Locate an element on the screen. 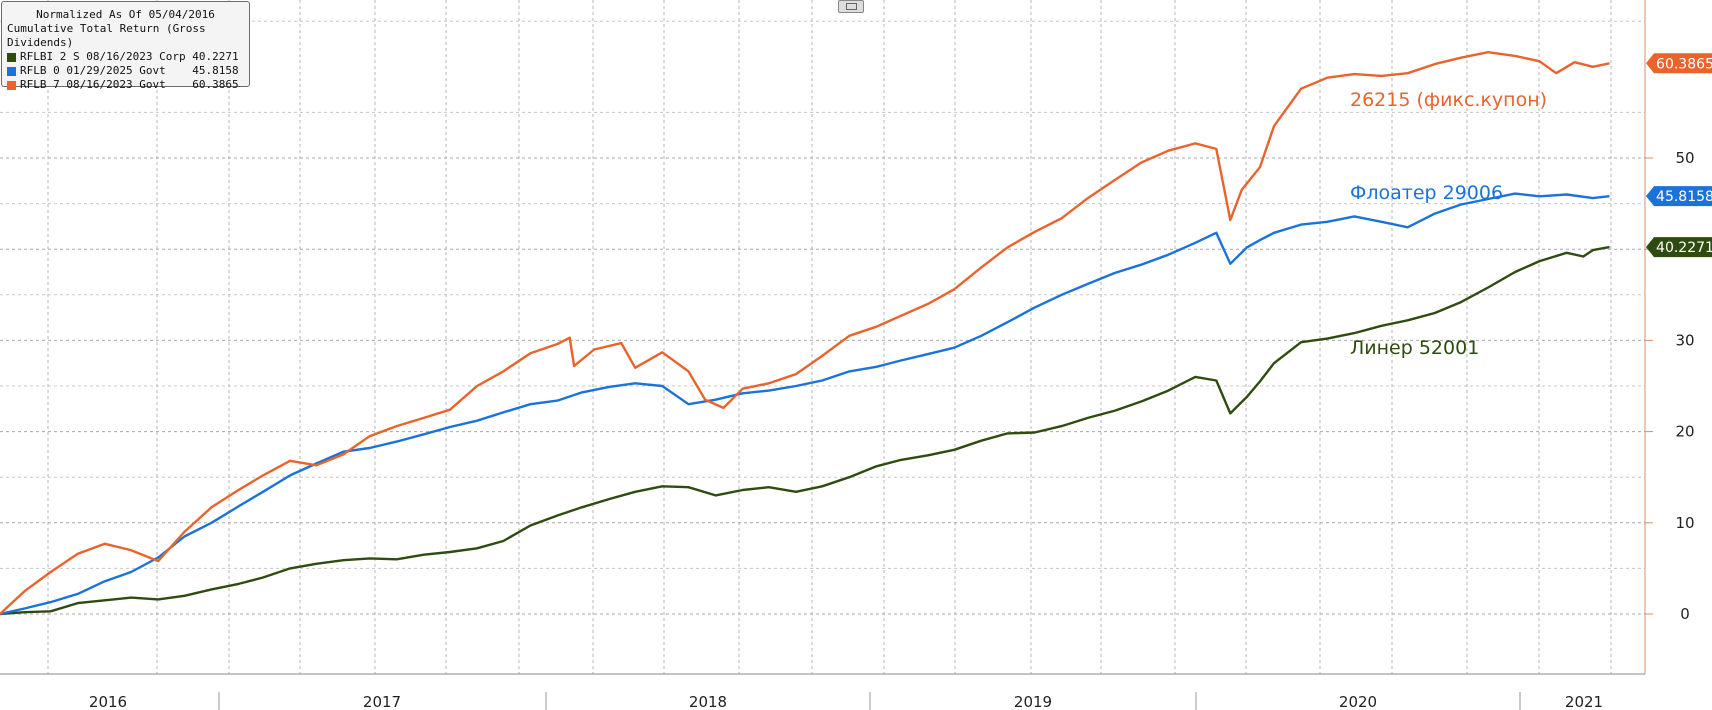 The image size is (1712, 710). legend-ticker: RFLB 7 08/16/2023 Govt is located at coordinates (93, 84).